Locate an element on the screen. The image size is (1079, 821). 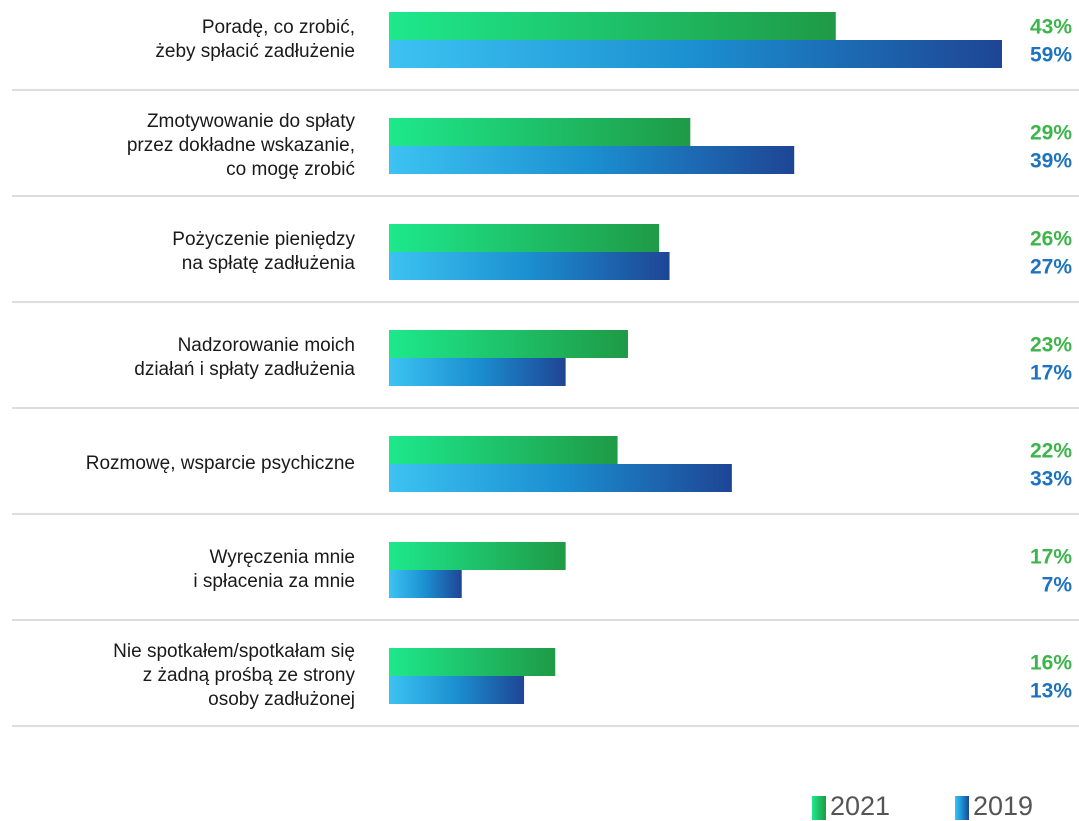
category-label: Wyręczenia mnie i spłacenia za mnie is located at coordinates (274, 569).